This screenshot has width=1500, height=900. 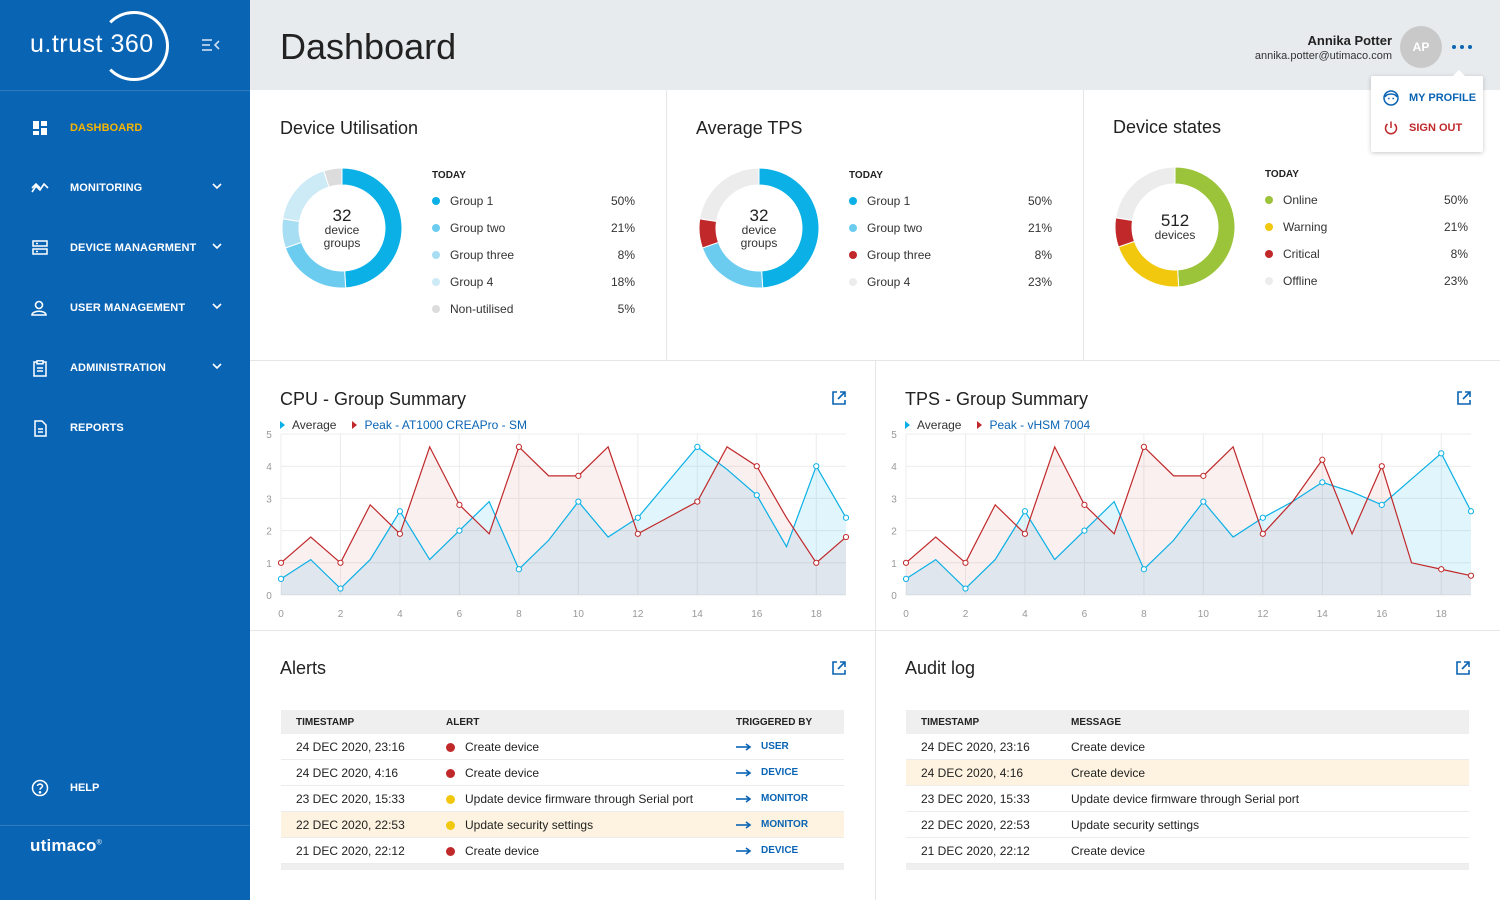 I want to click on sidebar-item-user-management: USER MANAGEMENT, so click(x=125, y=308).